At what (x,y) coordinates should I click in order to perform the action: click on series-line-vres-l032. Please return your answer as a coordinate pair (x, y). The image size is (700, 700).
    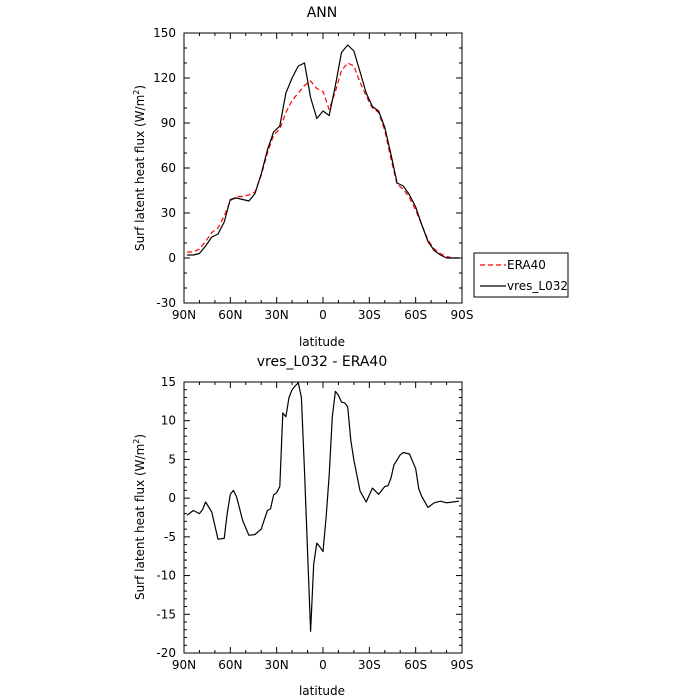
    Looking at the image, I should click on (323, 151).